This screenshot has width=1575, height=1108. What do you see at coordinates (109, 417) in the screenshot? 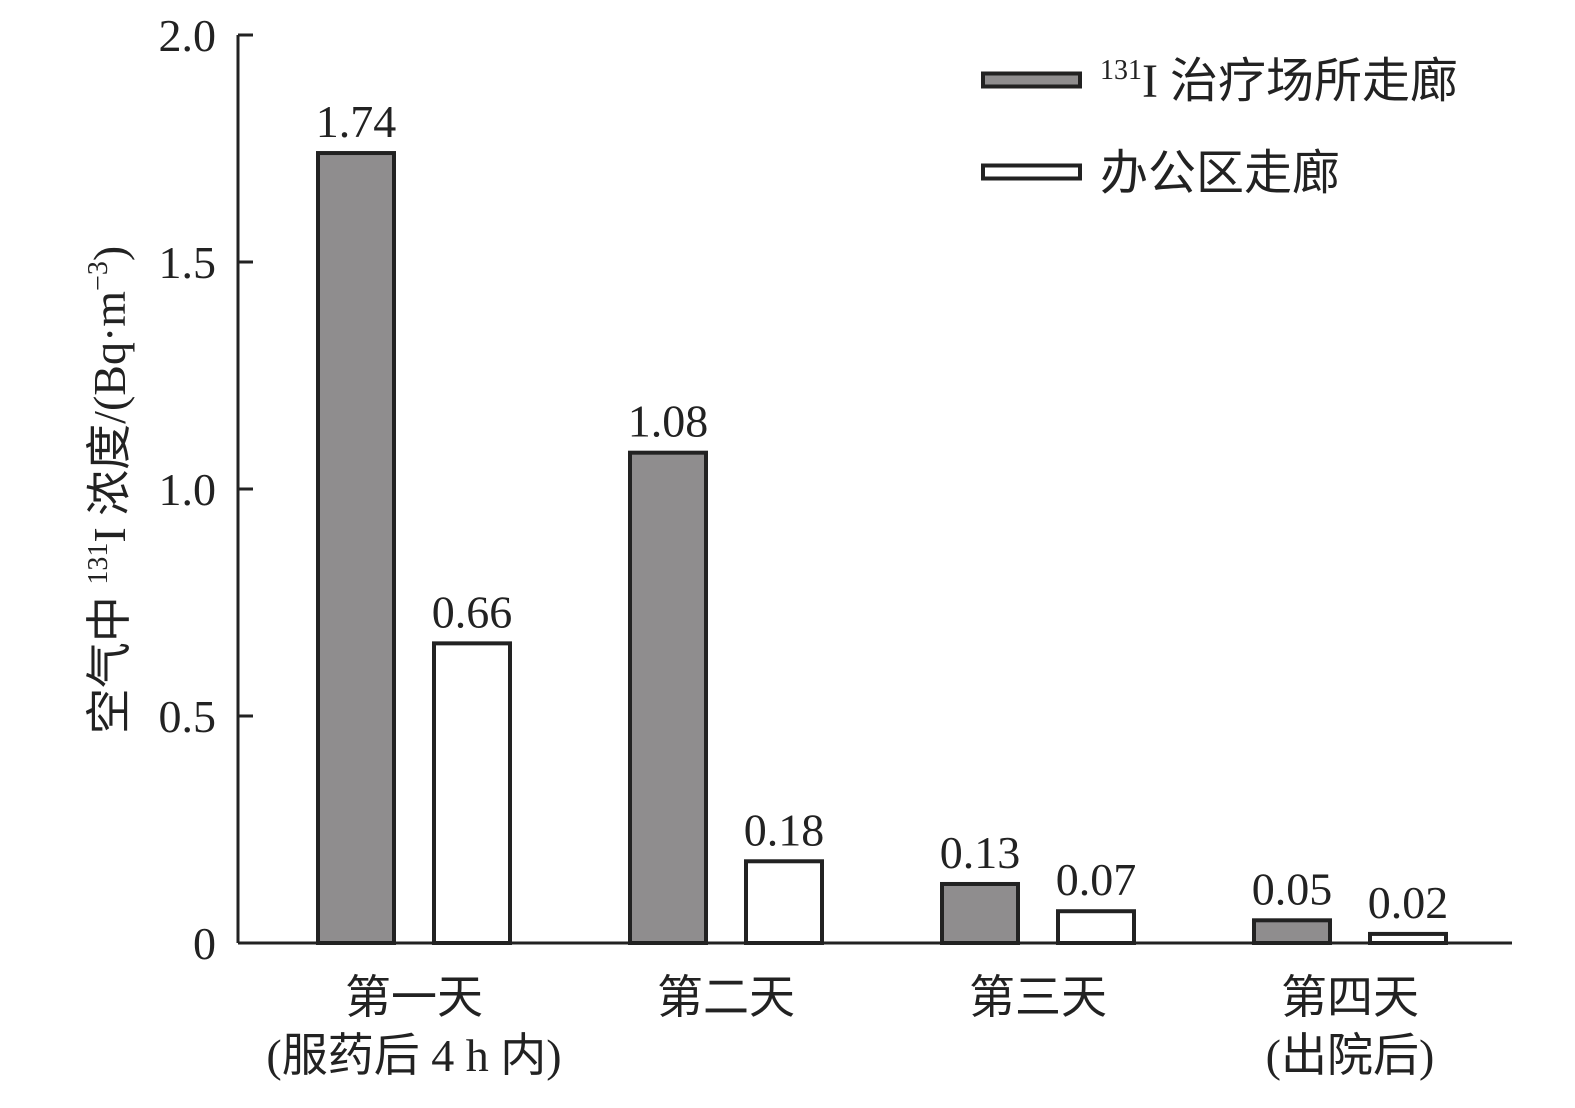
I see `y-axis-label-middle: I 浓度/(Bq·m` at bounding box center [109, 417].